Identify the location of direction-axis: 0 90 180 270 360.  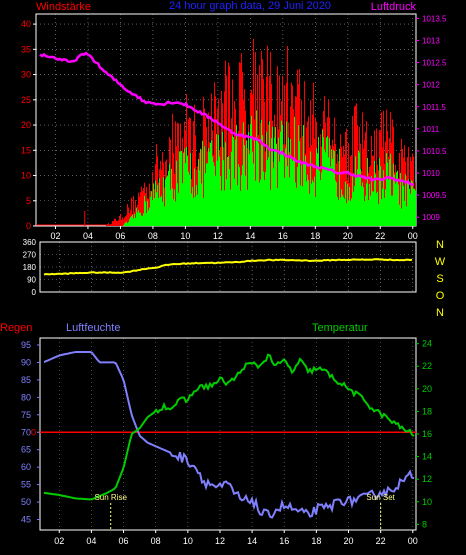
(30, 267).